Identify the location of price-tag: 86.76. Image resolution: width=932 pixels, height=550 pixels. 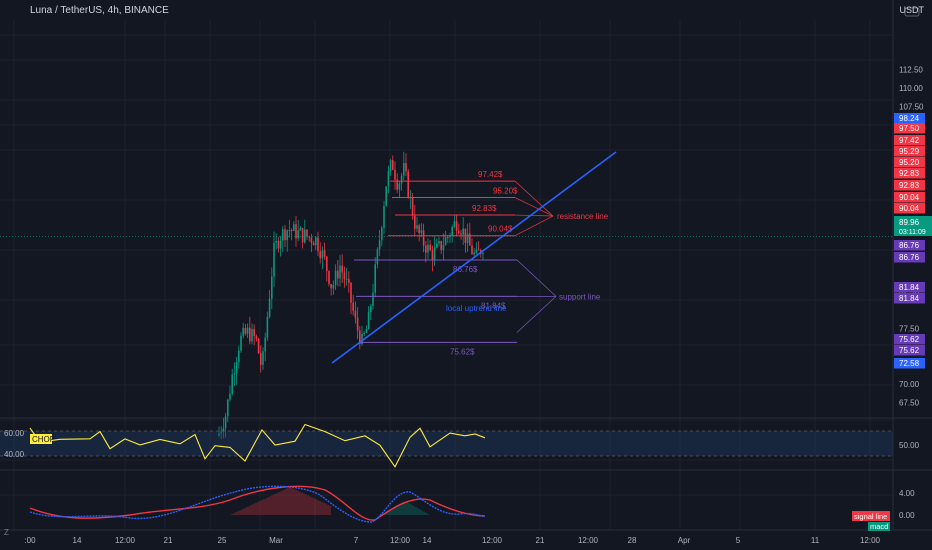
(909, 257).